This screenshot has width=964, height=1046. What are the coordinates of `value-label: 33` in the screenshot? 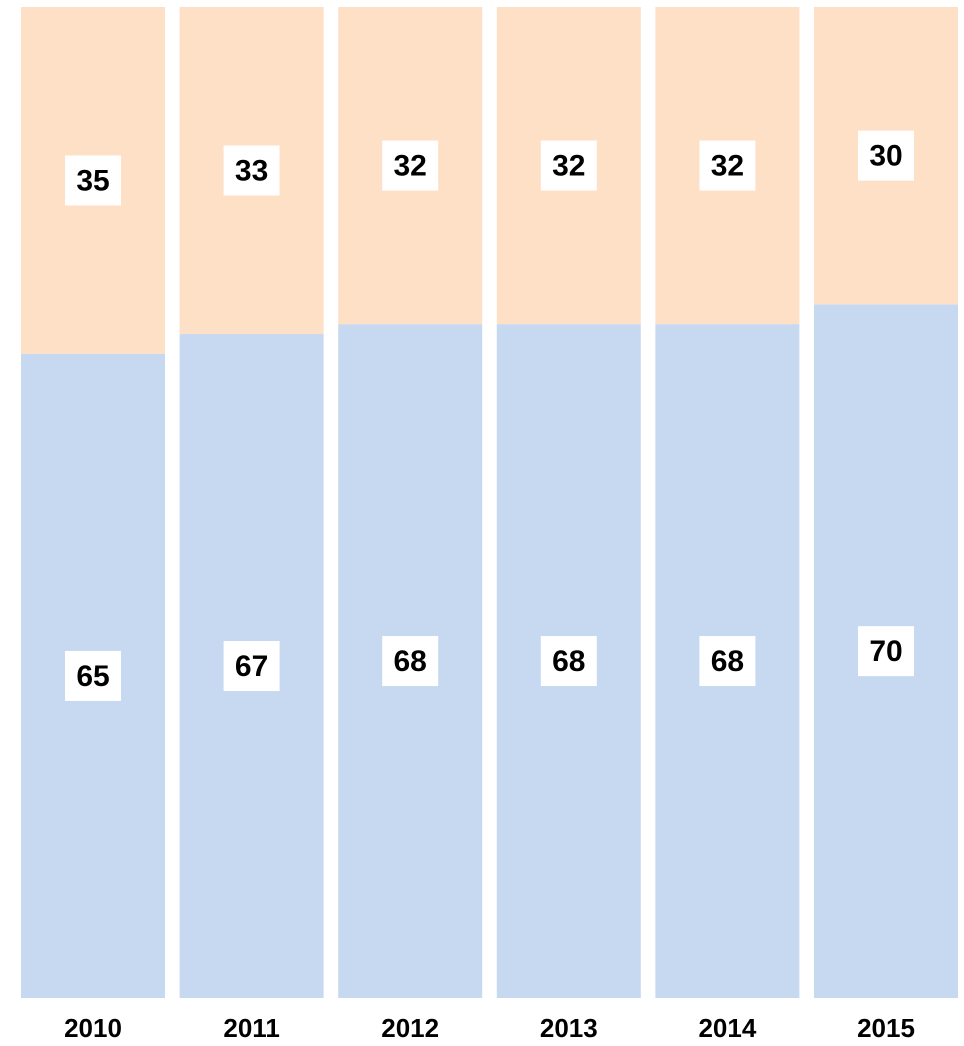 It's located at (251, 170).